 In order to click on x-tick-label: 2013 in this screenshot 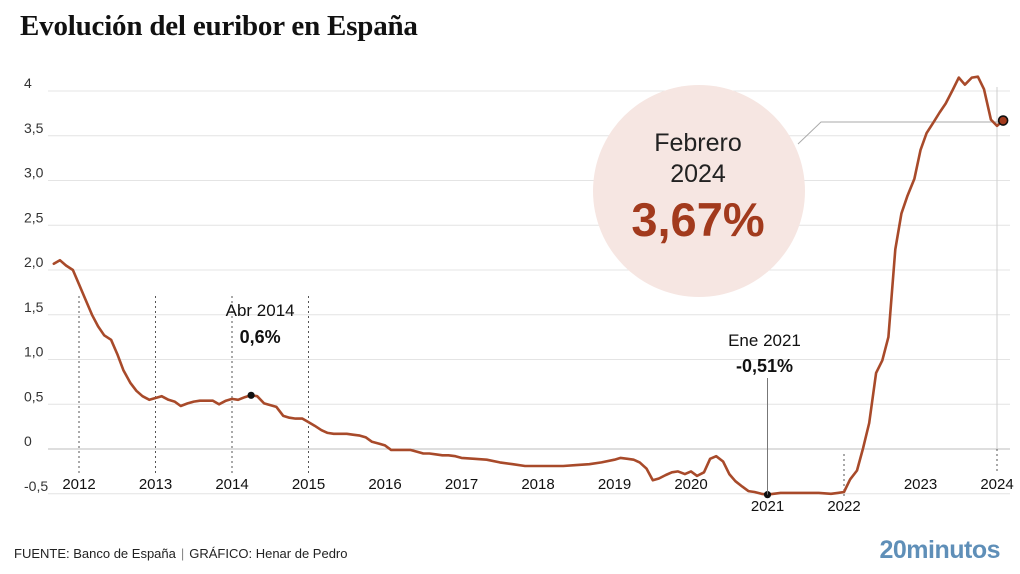, I will do `click(155, 484)`.